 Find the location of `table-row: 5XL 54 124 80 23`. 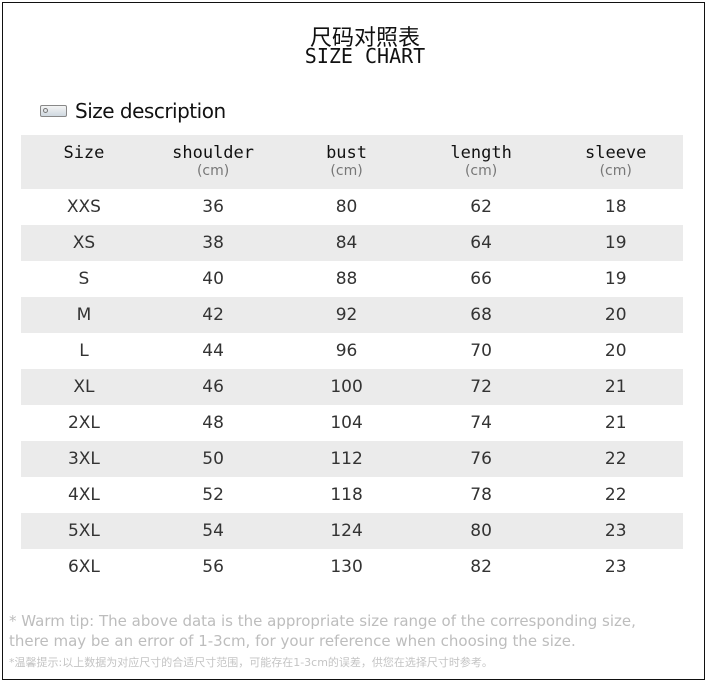

table-row: 5XL 54 124 80 23 is located at coordinates (352, 531).